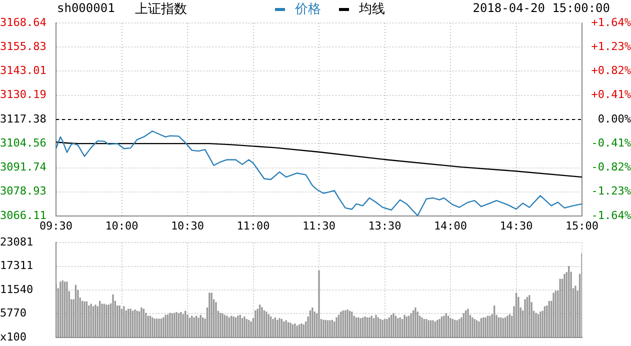 This screenshot has width=631, height=346. I want to click on x-tick-label: 10:30, so click(187, 225).